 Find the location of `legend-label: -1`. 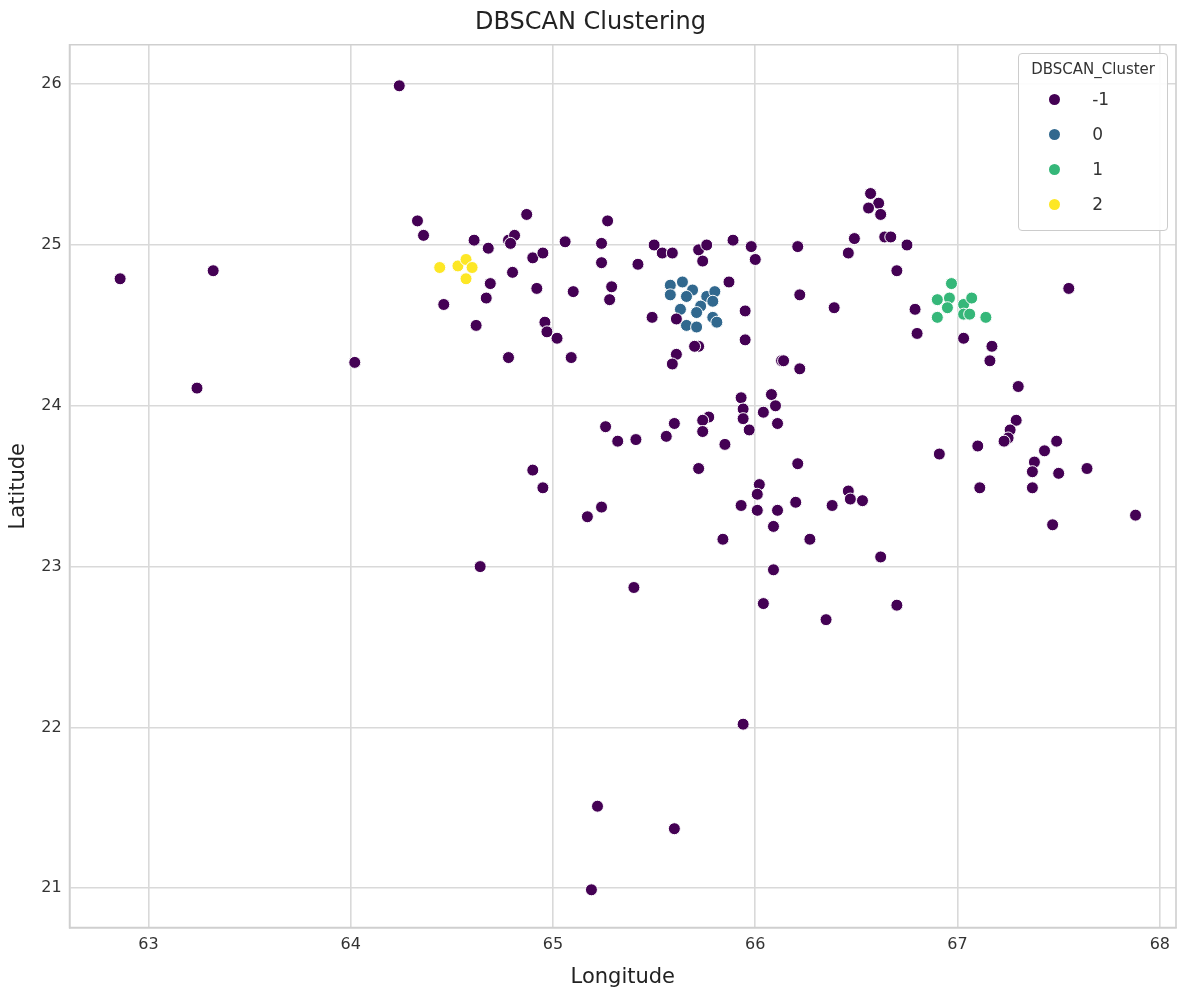

legend-label: -1 is located at coordinates (1101, 99).